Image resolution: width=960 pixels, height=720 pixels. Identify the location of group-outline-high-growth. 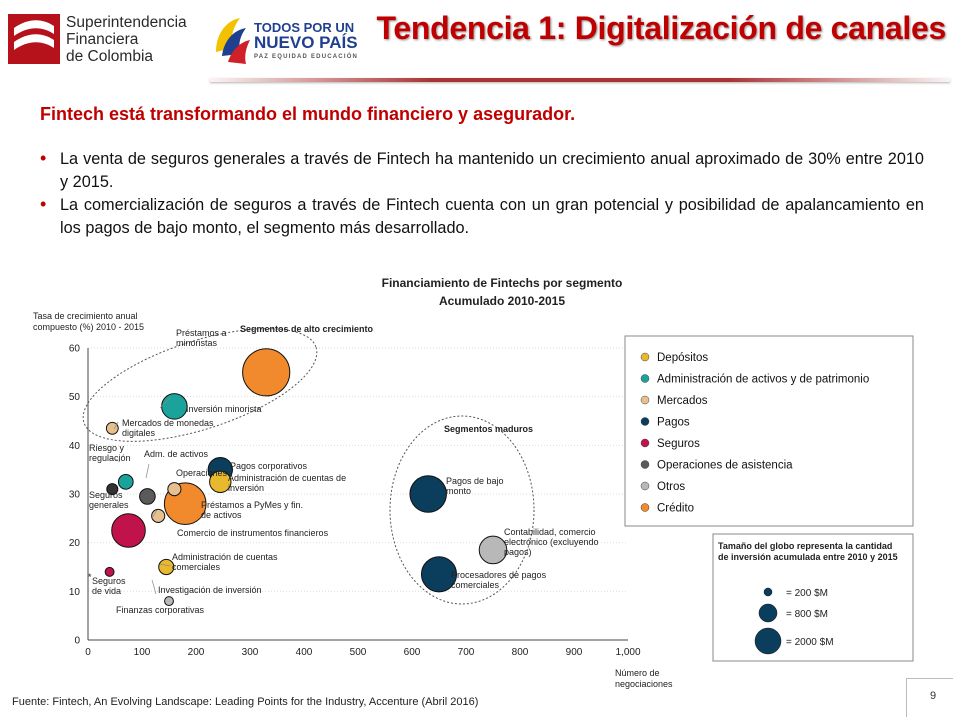
(200, 385).